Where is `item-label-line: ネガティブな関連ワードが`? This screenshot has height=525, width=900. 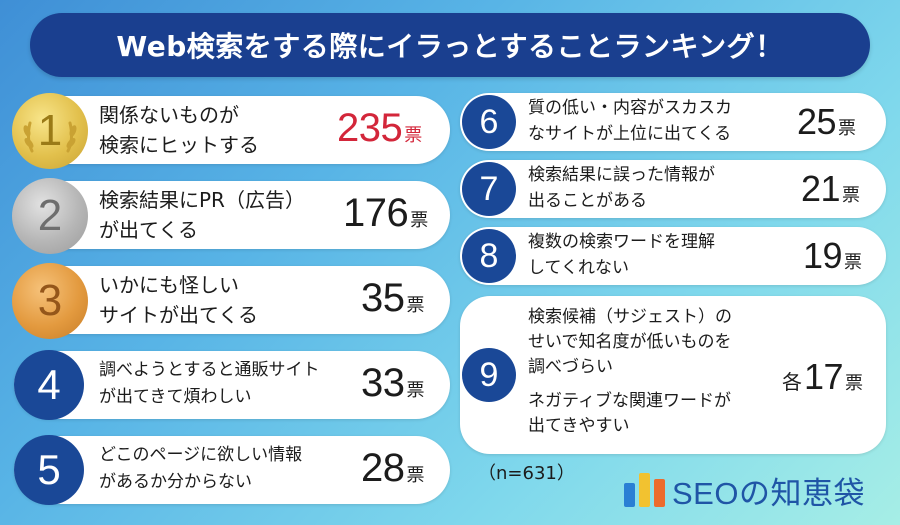 item-label-line: ネガティブな関連ワードが is located at coordinates (629, 401).